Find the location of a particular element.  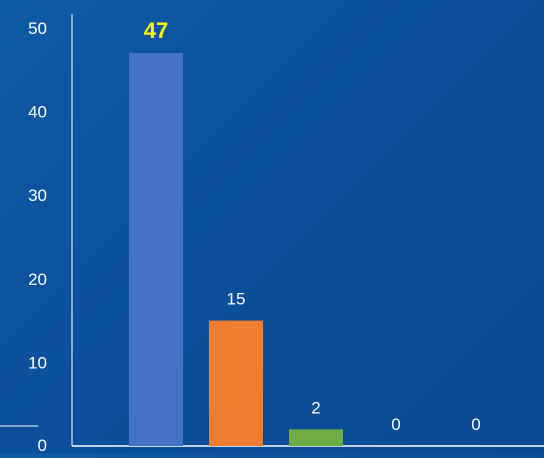

y-tick-label: 0 is located at coordinates (42, 444).